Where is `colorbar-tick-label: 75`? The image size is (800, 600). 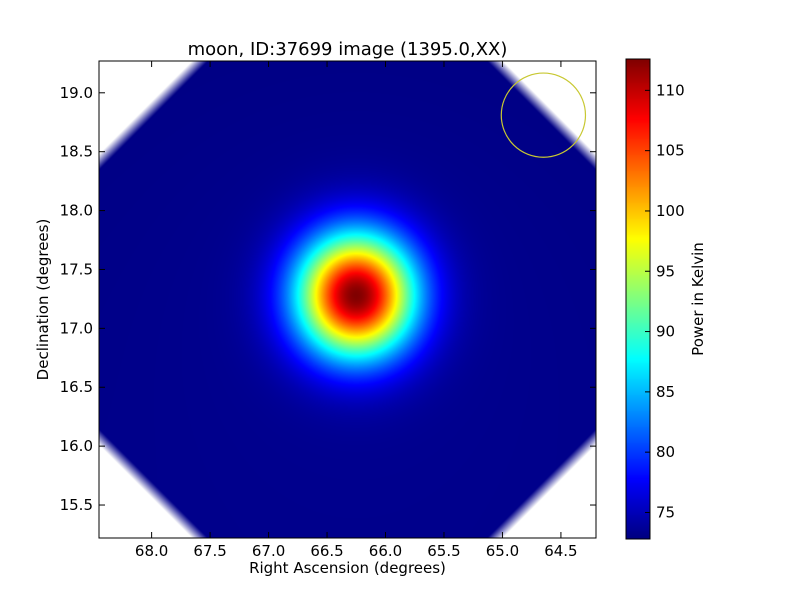 colorbar-tick-label: 75 is located at coordinates (665, 512).